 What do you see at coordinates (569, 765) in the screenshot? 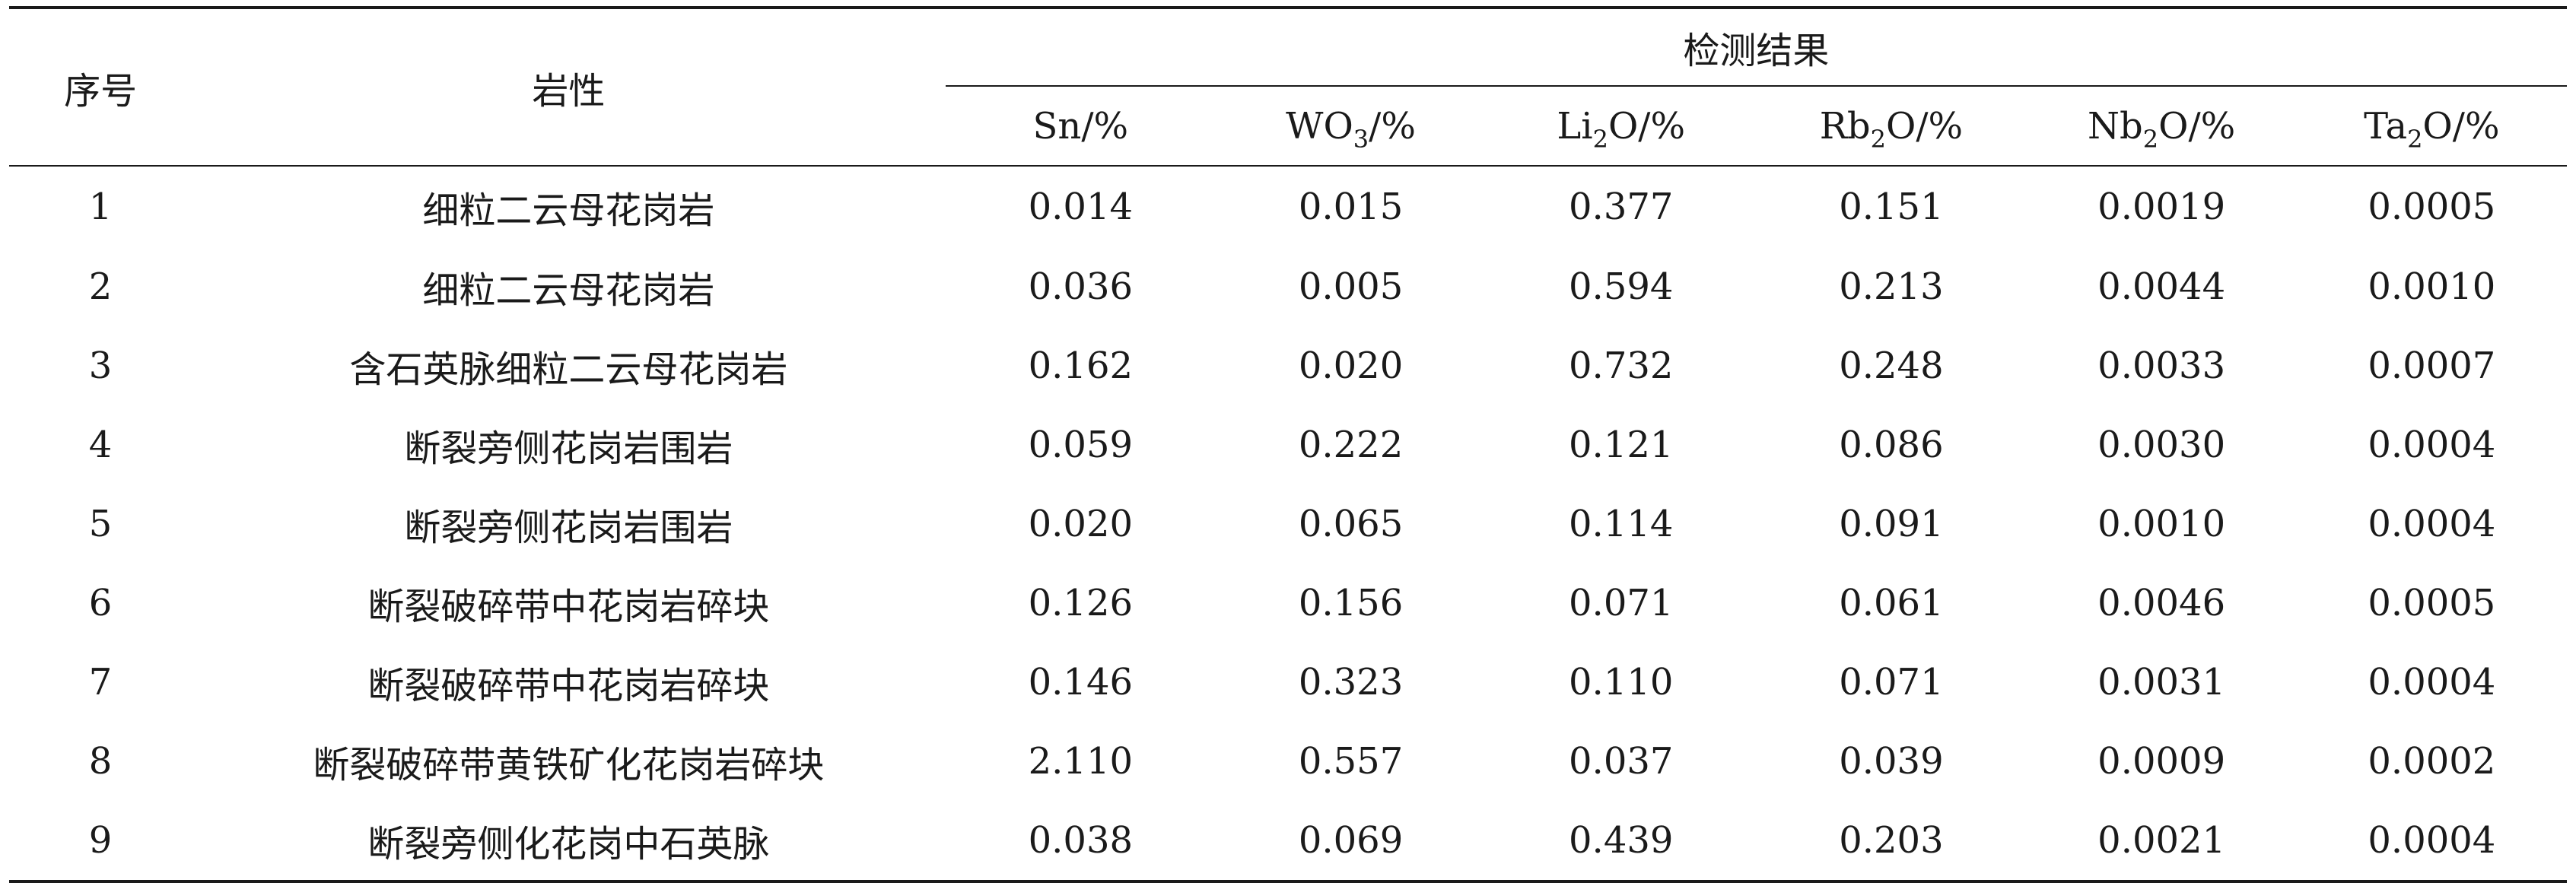
I see `row-rock-type: 断裂破碎带黄铁矿化花岗岩碎块` at bounding box center [569, 765].